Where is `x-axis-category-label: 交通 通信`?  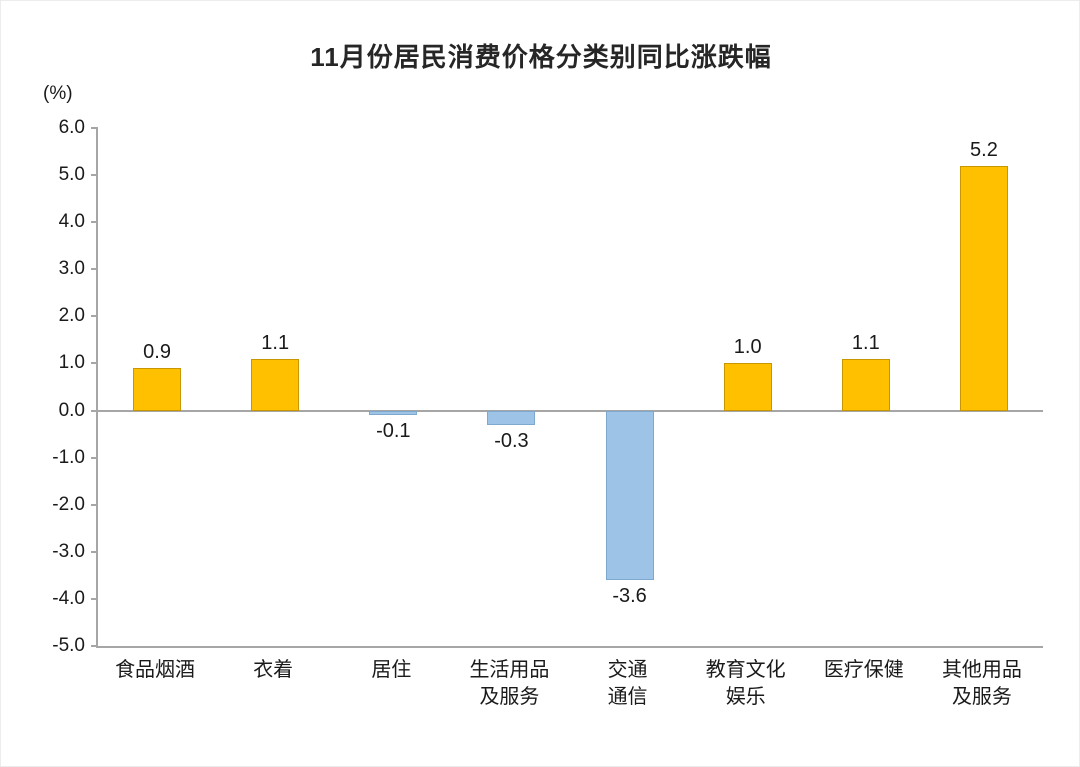
x-axis-category-label: 交通 通信 is located at coordinates (627, 683).